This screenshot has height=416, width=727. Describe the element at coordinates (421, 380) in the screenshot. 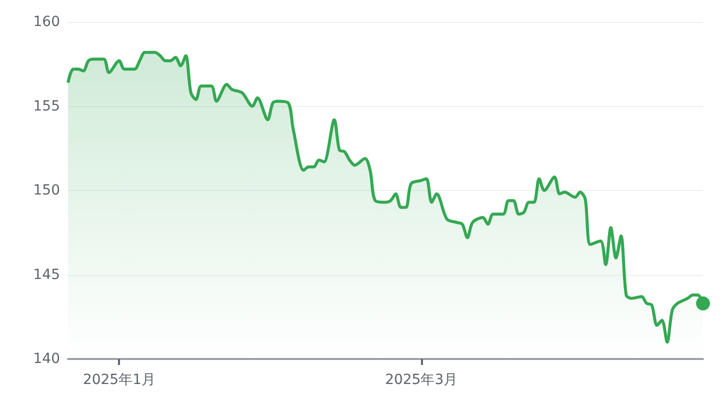

I see `x-tick-label: 2025年3月` at that location.